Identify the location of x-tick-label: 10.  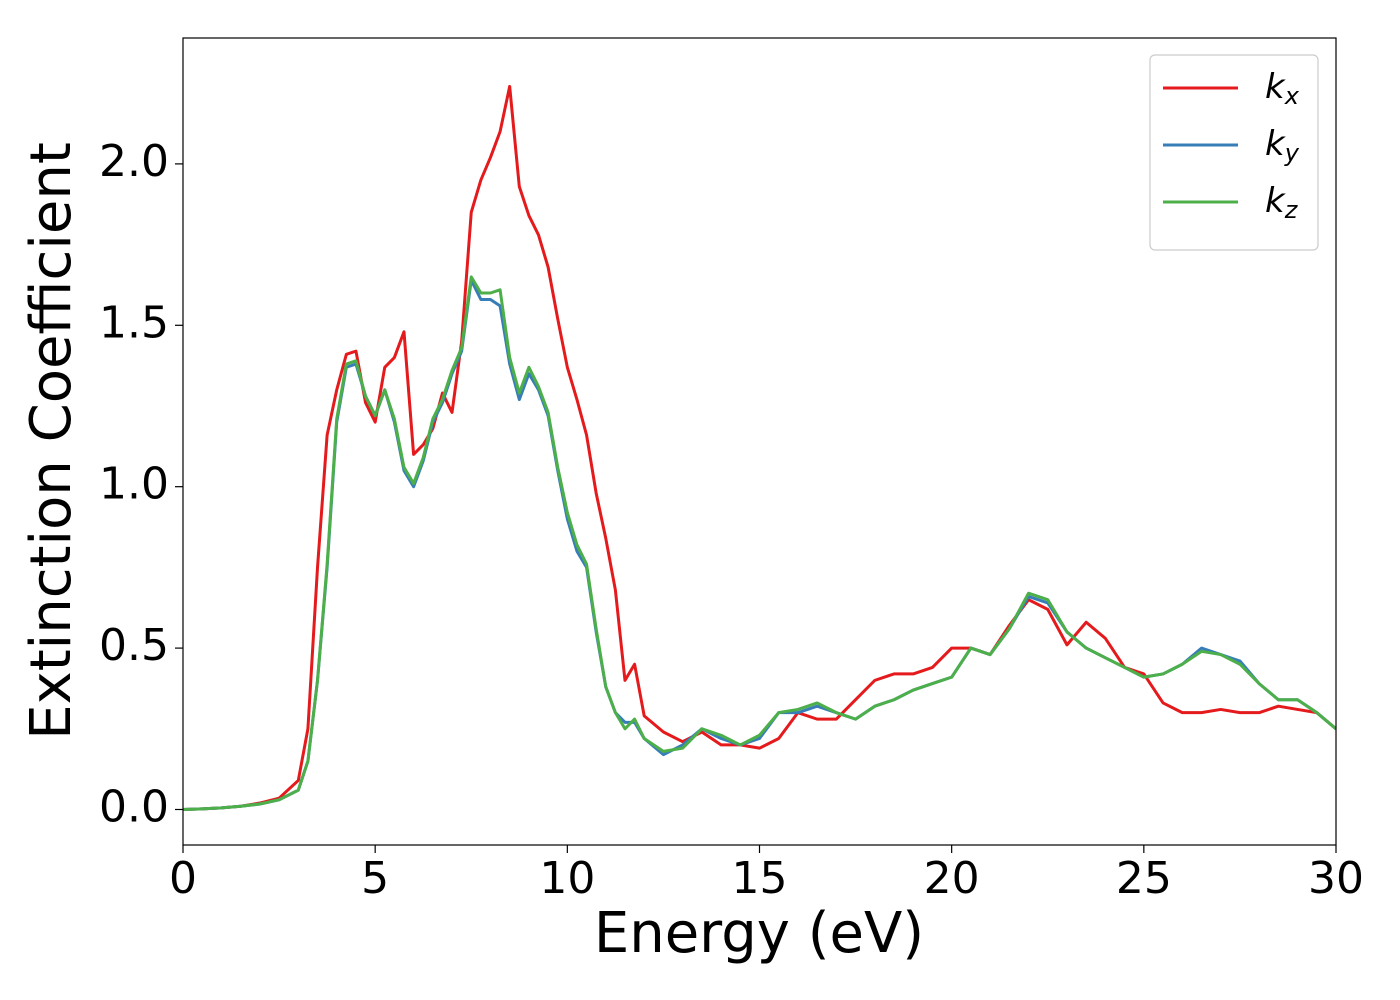
(567, 878).